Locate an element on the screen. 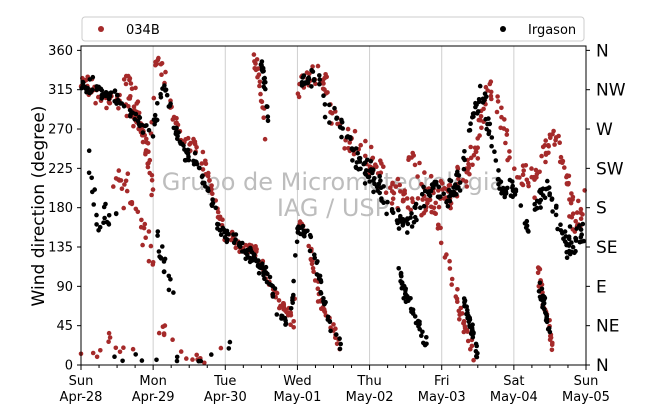 The width and height of the screenshot is (650, 409). x-tick-day-label: Fri is located at coordinates (442, 381).